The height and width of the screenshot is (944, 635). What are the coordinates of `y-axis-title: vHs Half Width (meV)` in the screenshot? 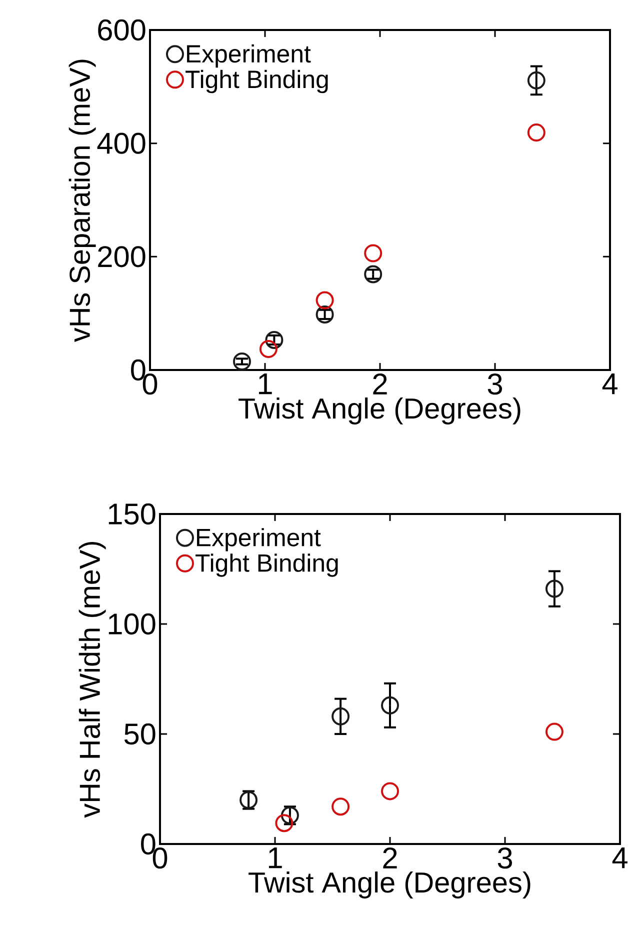 It's located at (92, 680).